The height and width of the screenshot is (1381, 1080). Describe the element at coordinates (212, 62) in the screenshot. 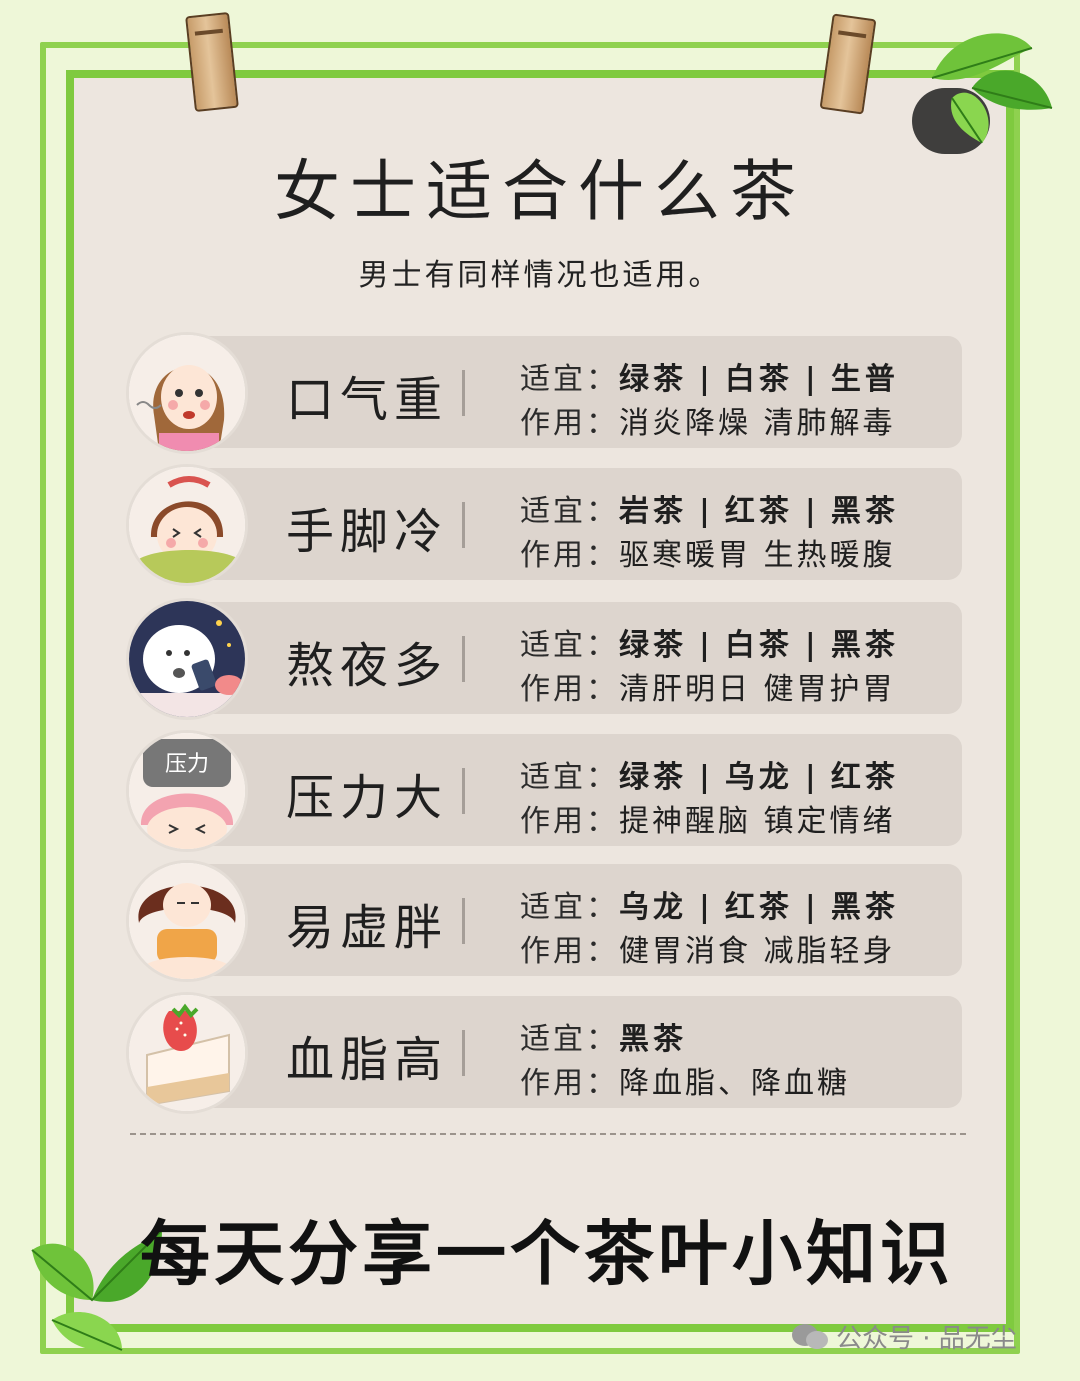

I see `wooden-clip-icon` at that location.